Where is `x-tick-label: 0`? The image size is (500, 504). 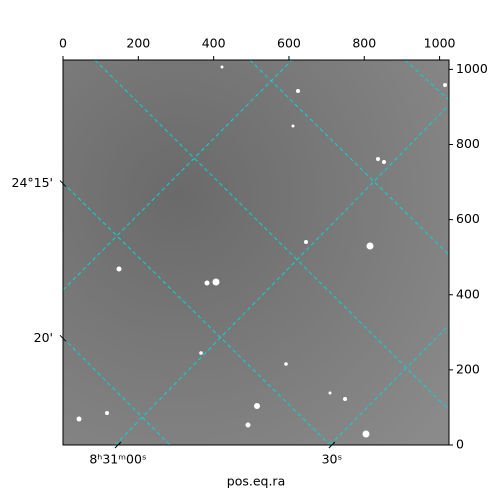
x-tick-label: 0 is located at coordinates (63, 43).